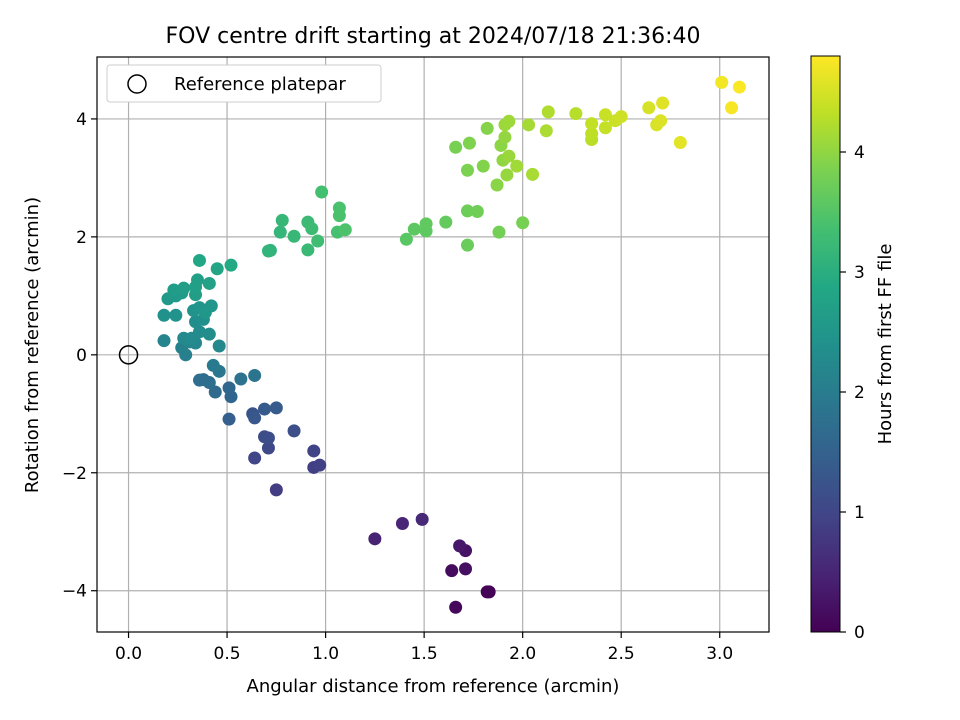  What do you see at coordinates (719, 654) in the screenshot?
I see `x-tick-label: 3.0` at bounding box center [719, 654].